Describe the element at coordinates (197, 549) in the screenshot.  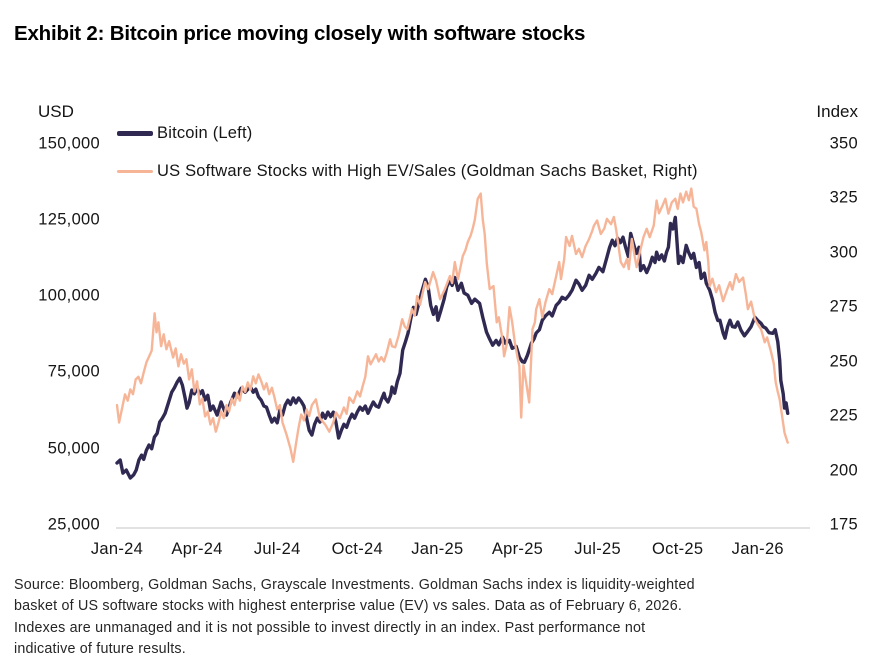
I see `x-axis-tick: Apr-24` at that location.